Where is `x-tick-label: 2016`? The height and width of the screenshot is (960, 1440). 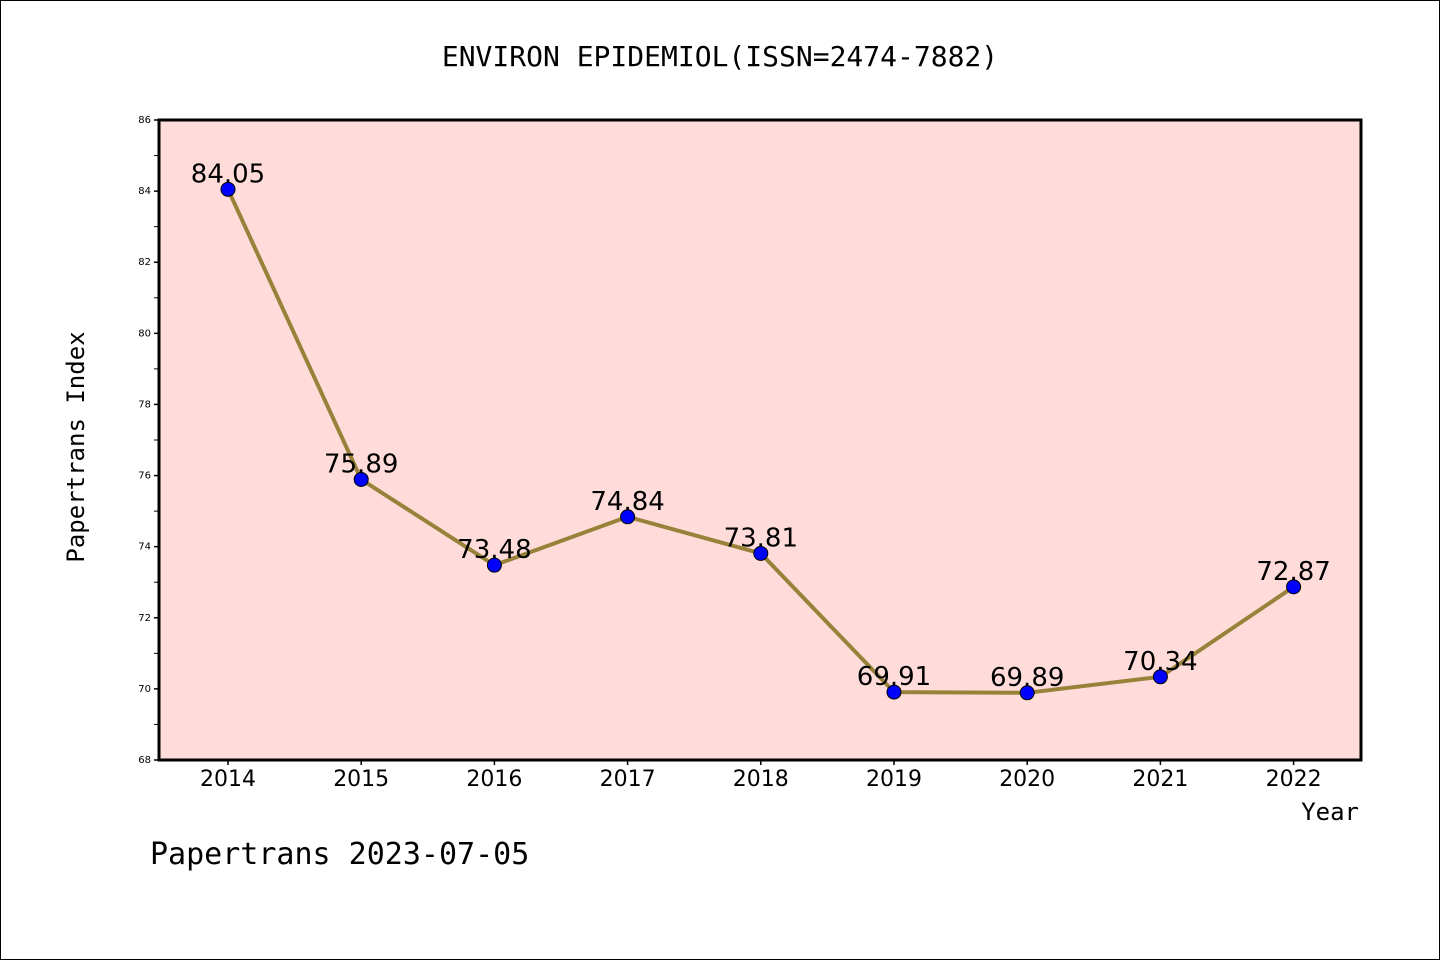 x-tick-label: 2016 is located at coordinates (494, 779).